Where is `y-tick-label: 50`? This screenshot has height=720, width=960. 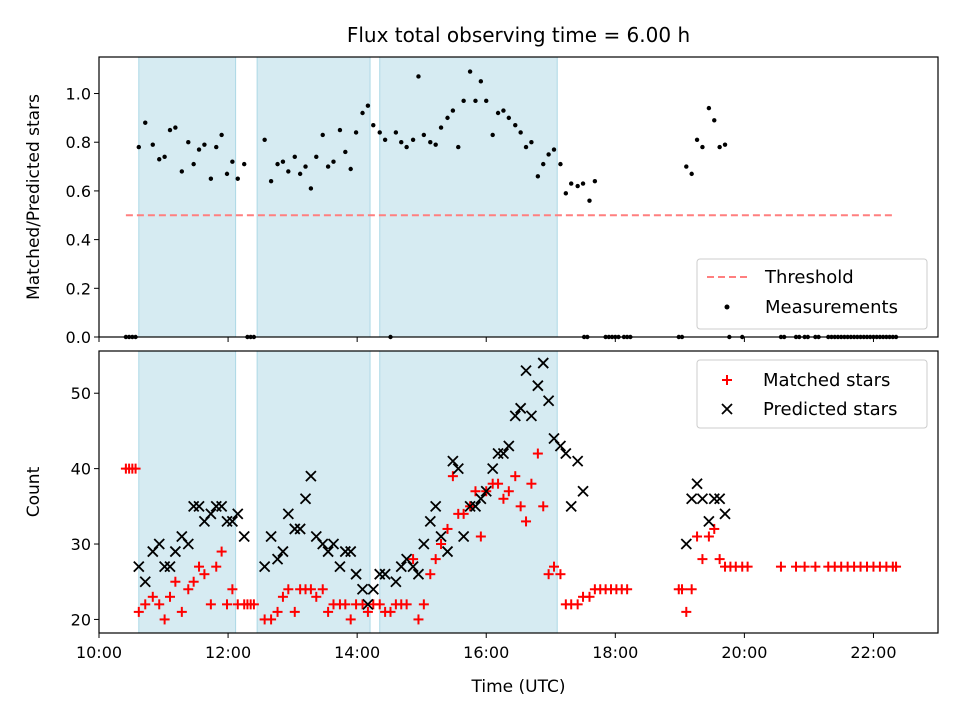 y-tick-label: 50 is located at coordinates (81, 393).